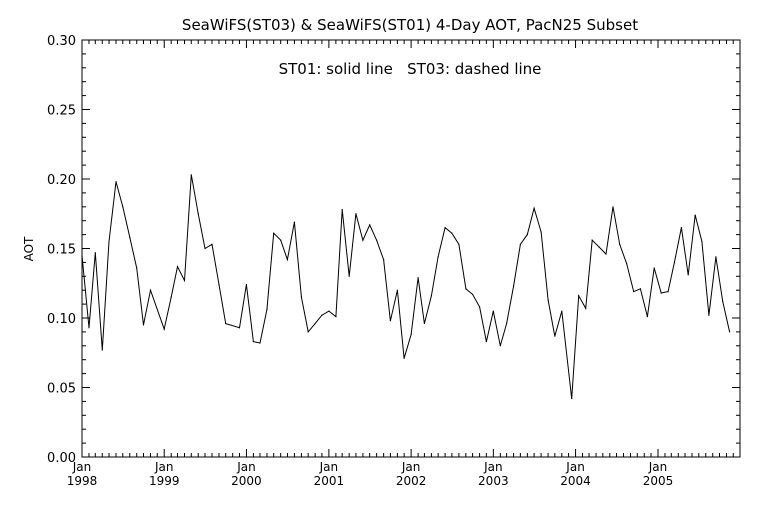 This screenshot has height=512, width=768. What do you see at coordinates (61, 180) in the screenshot?
I see `y-tick-label: 0.20` at bounding box center [61, 180].